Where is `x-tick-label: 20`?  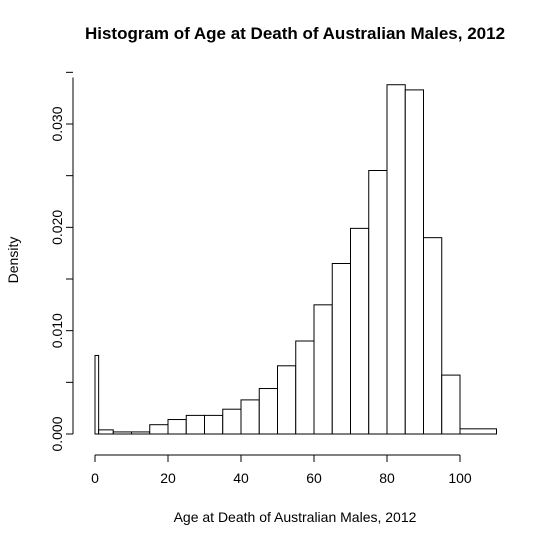 x-tick-label: 20 is located at coordinates (168, 478).